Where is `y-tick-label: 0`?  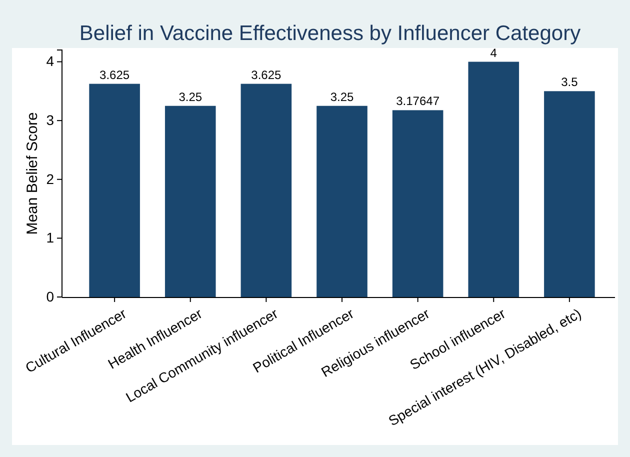
y-tick-label: 0 is located at coordinates (50, 296).